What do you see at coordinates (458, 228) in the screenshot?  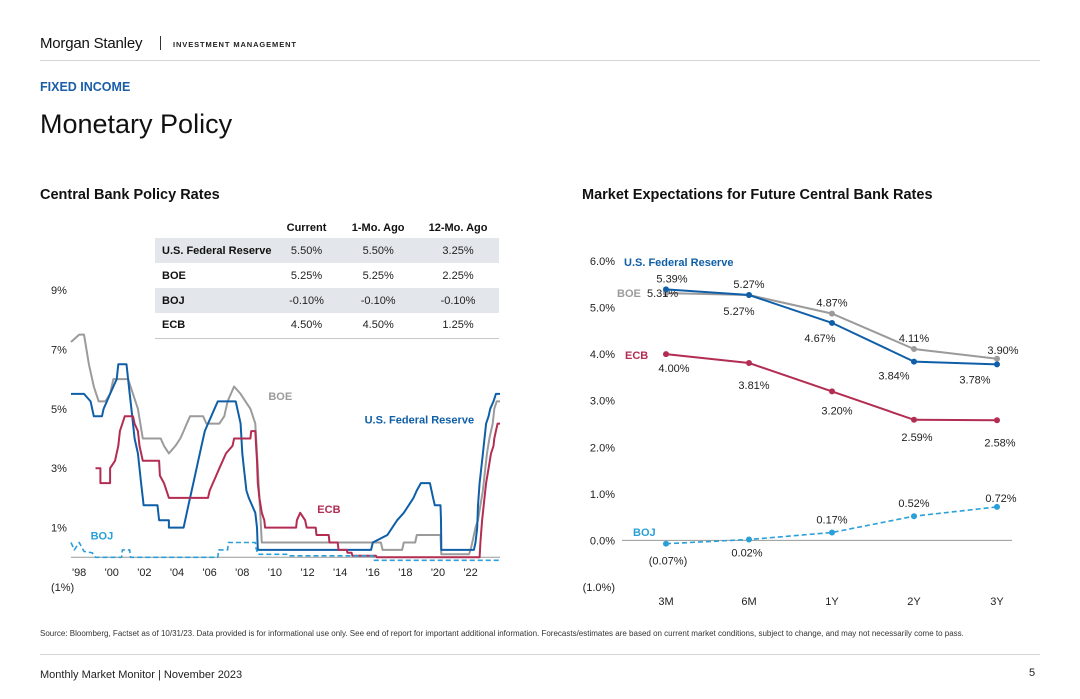 I see `table-header-twelve-month: 12-Mo. Ago` at bounding box center [458, 228].